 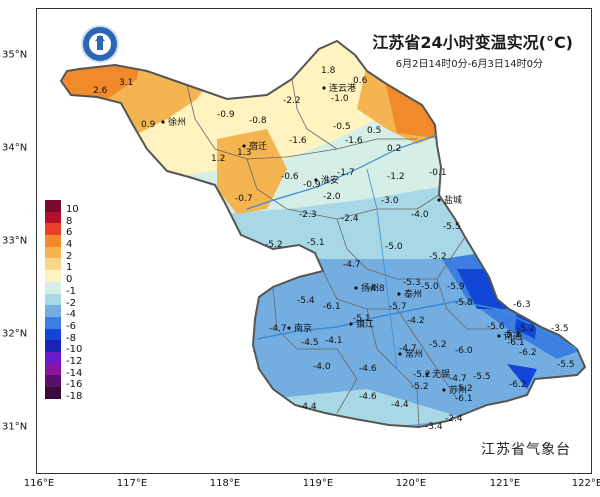 What do you see at coordinates (69, 245) in the screenshot?
I see `legend-label: 4` at bounding box center [69, 245].